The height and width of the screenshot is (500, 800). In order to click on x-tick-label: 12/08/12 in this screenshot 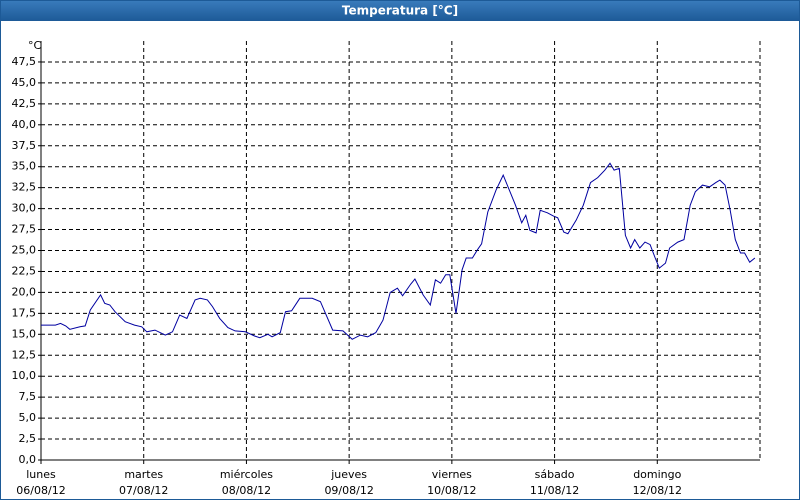, I will do `click(657, 490)`.